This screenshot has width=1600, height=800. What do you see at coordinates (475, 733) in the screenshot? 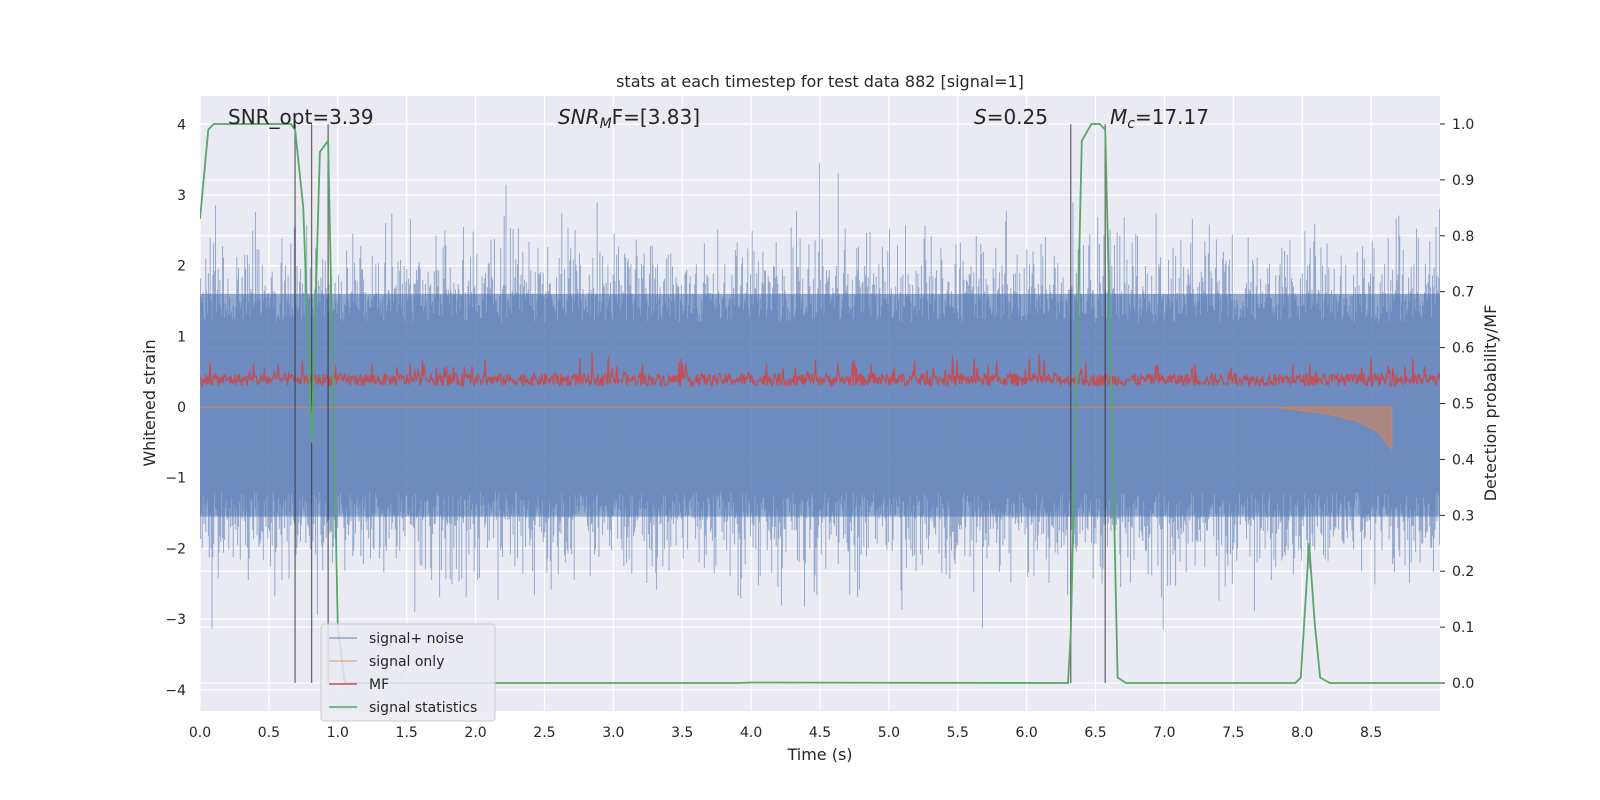
I see `x-tick-label: 2.0` at bounding box center [475, 733].